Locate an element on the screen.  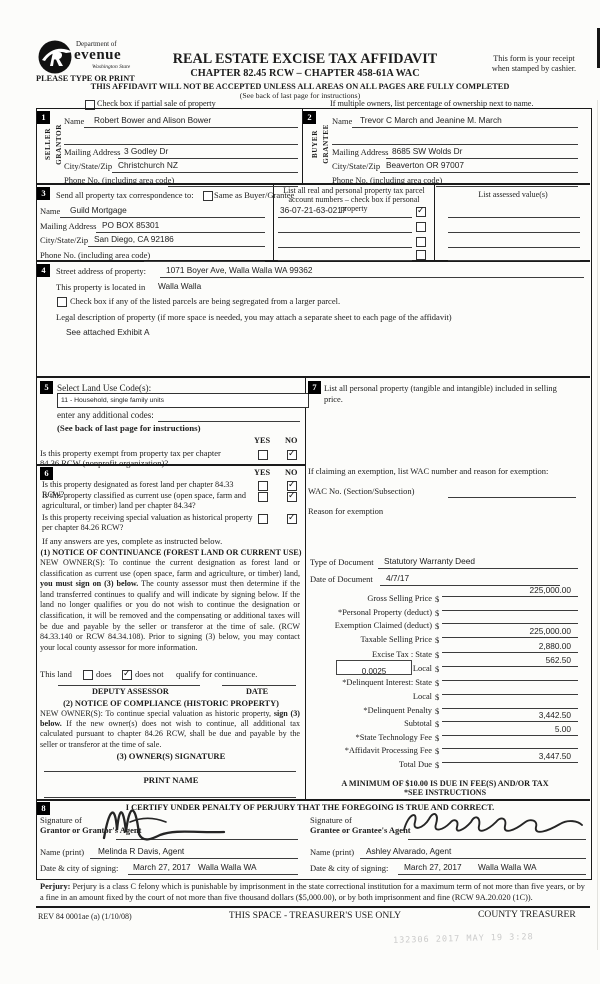
grantee-city-value: Walla Walla WA is located at coordinates (507, 867).